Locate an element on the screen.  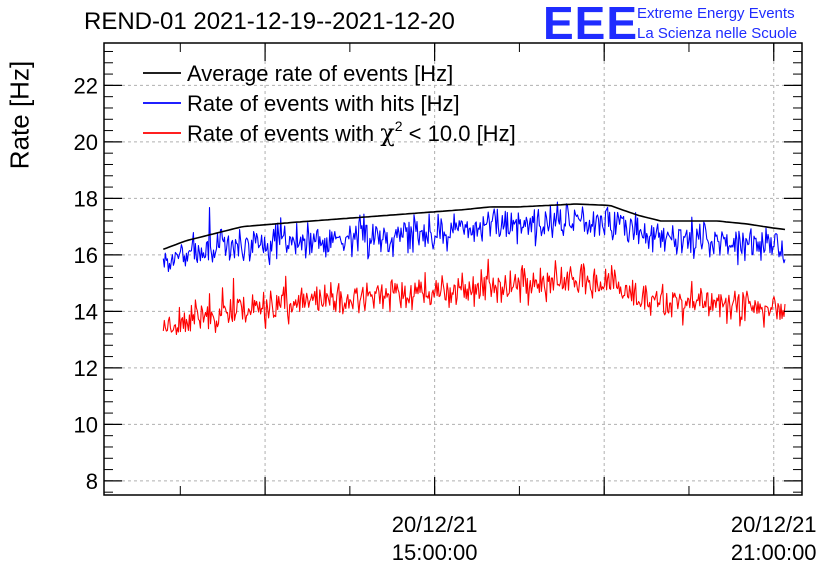
logo-line-2: La Scienza nelle Scuole is located at coordinates (717, 33).